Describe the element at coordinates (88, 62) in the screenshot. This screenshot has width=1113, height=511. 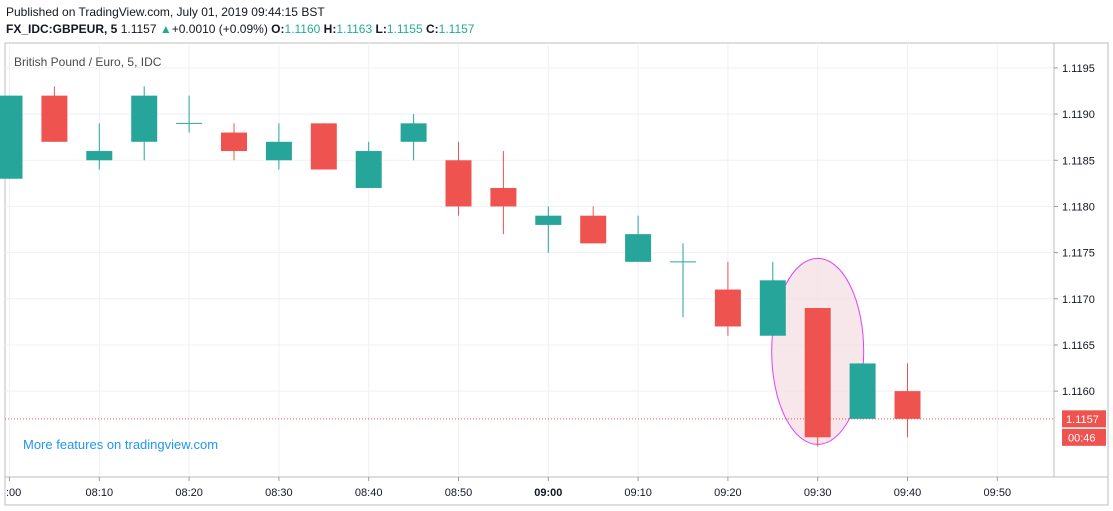
I see `chart-title: British Pound / Euro, 5, IDC` at that location.